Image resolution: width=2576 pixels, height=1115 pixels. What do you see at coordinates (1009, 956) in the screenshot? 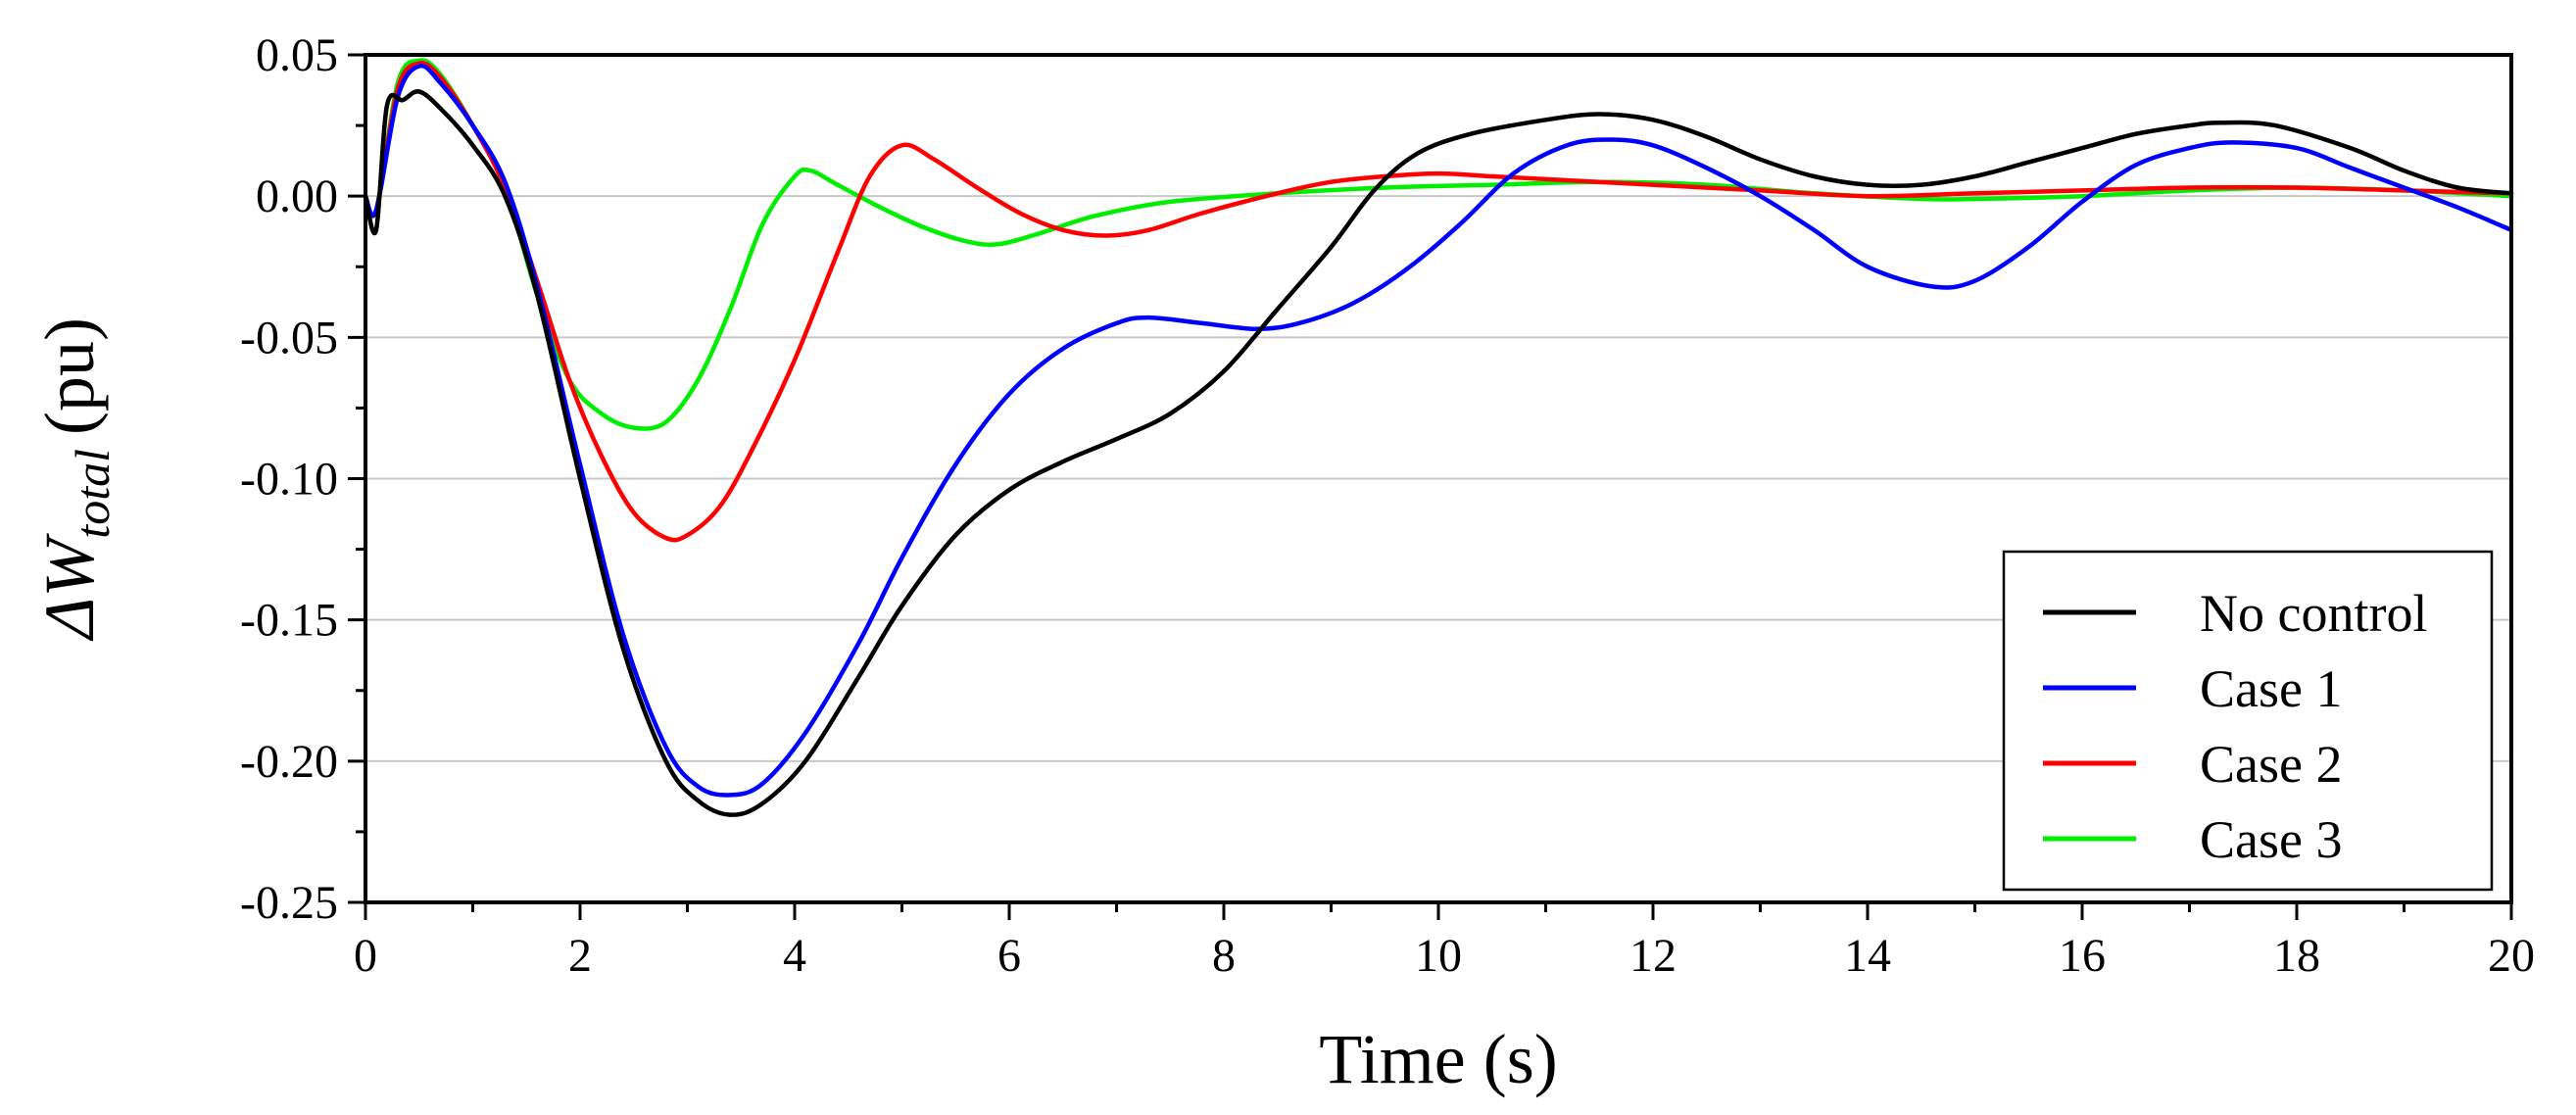
I see `x-tick-label: 6` at bounding box center [1009, 956].